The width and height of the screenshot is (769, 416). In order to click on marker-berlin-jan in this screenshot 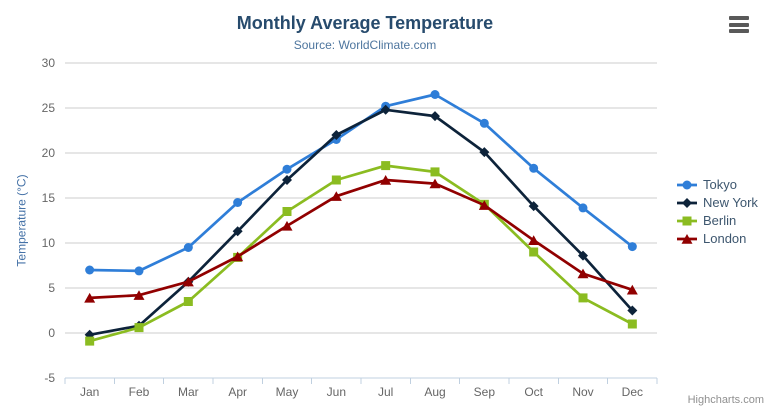, I will do `click(90, 341)`.